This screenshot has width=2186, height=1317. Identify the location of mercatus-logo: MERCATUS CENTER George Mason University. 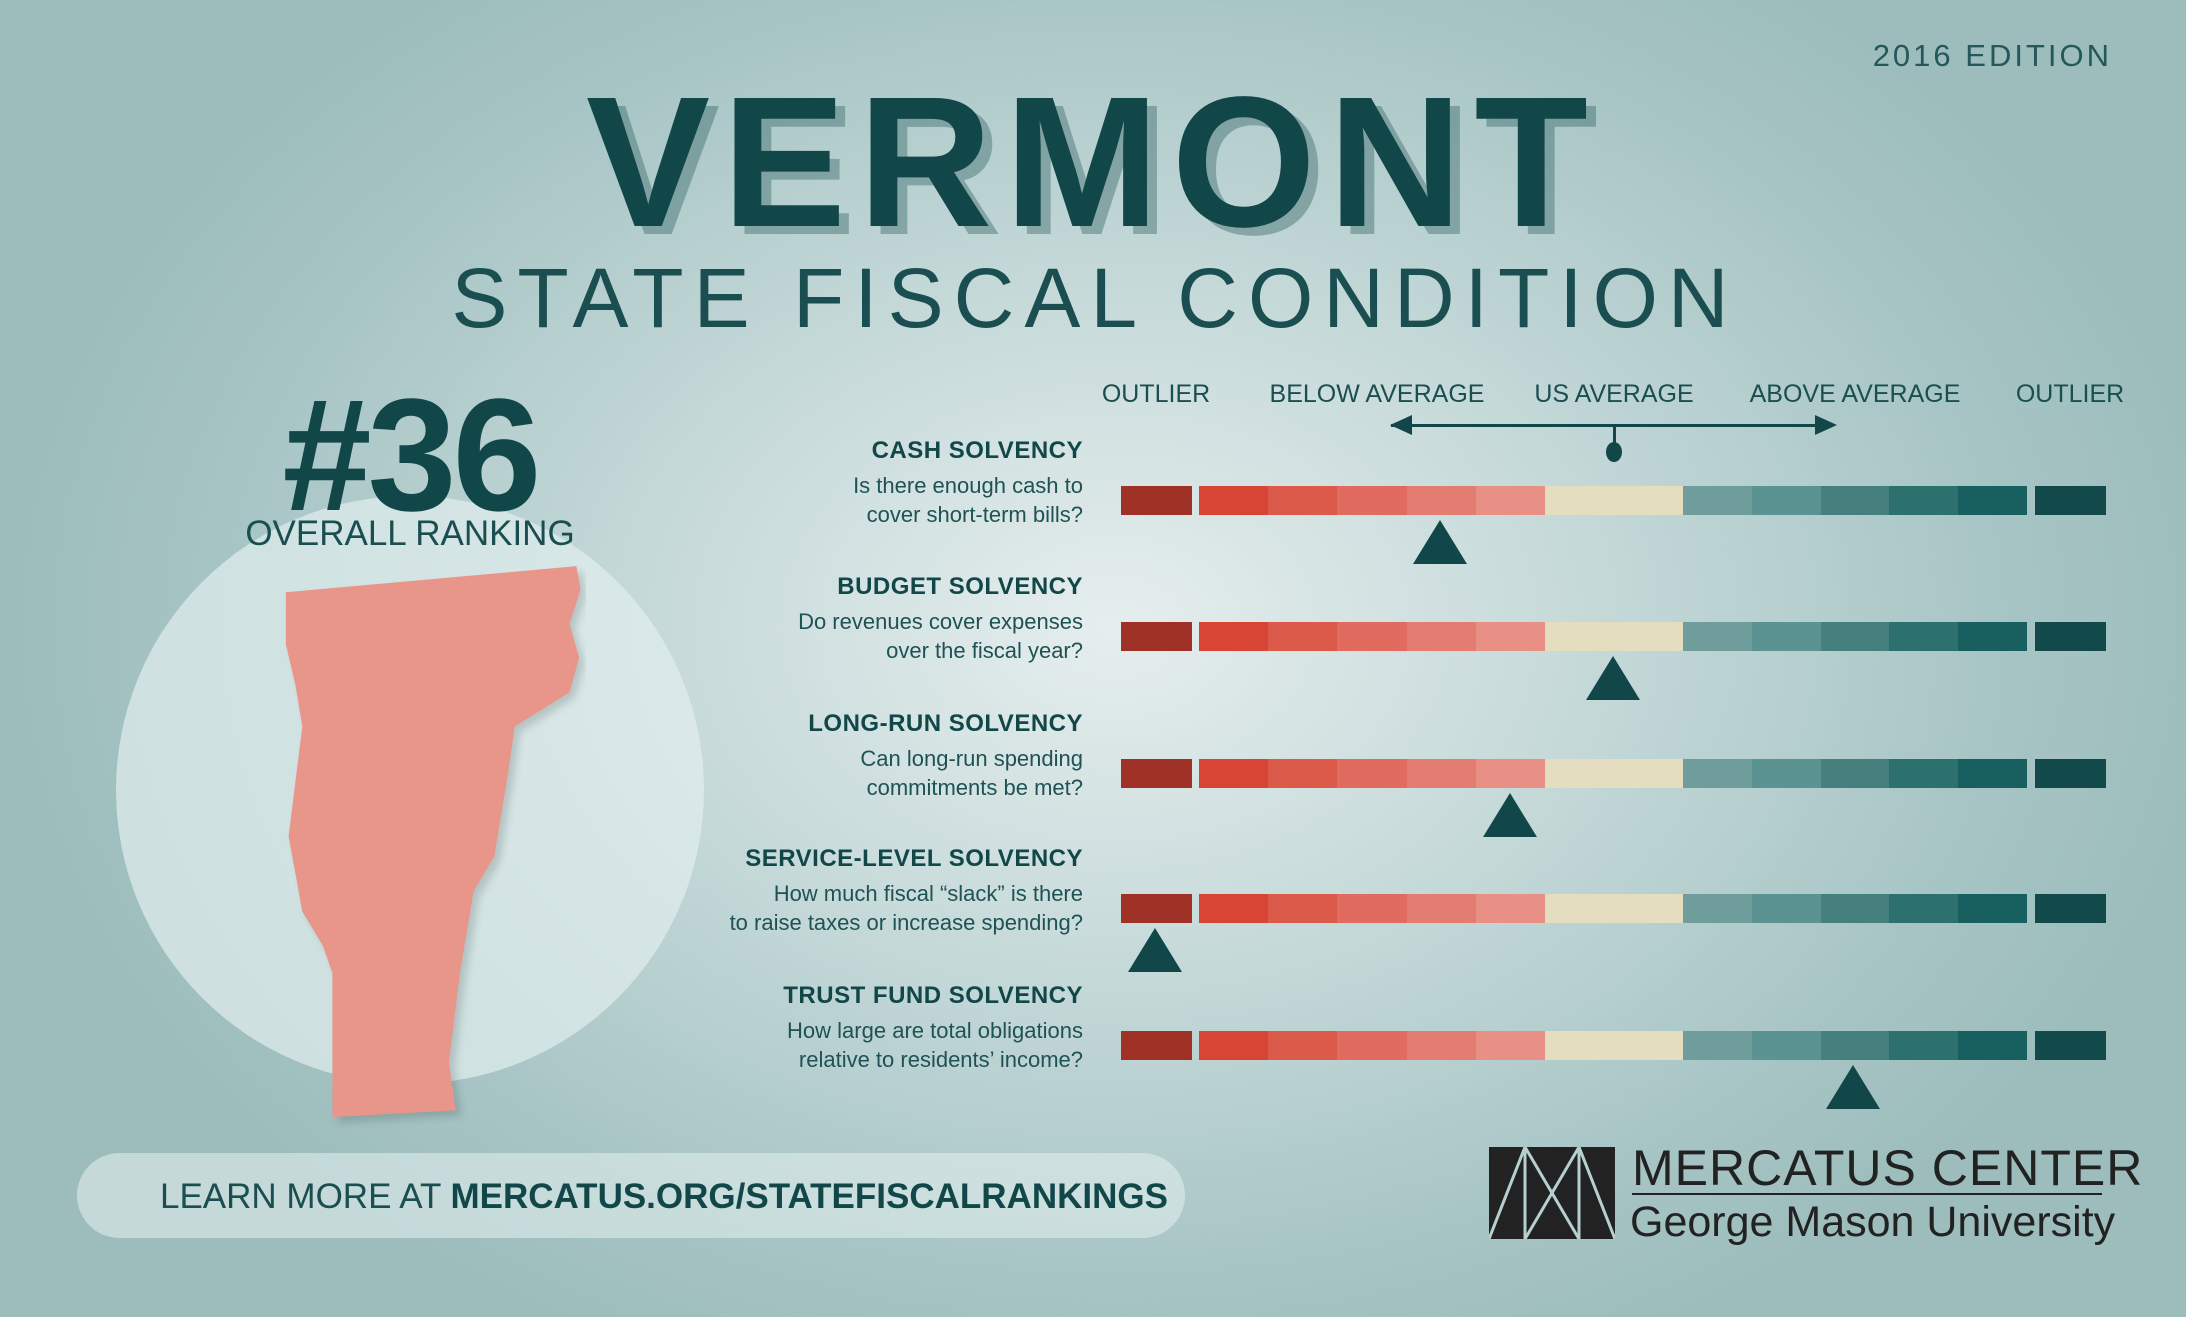
(1815, 1194).